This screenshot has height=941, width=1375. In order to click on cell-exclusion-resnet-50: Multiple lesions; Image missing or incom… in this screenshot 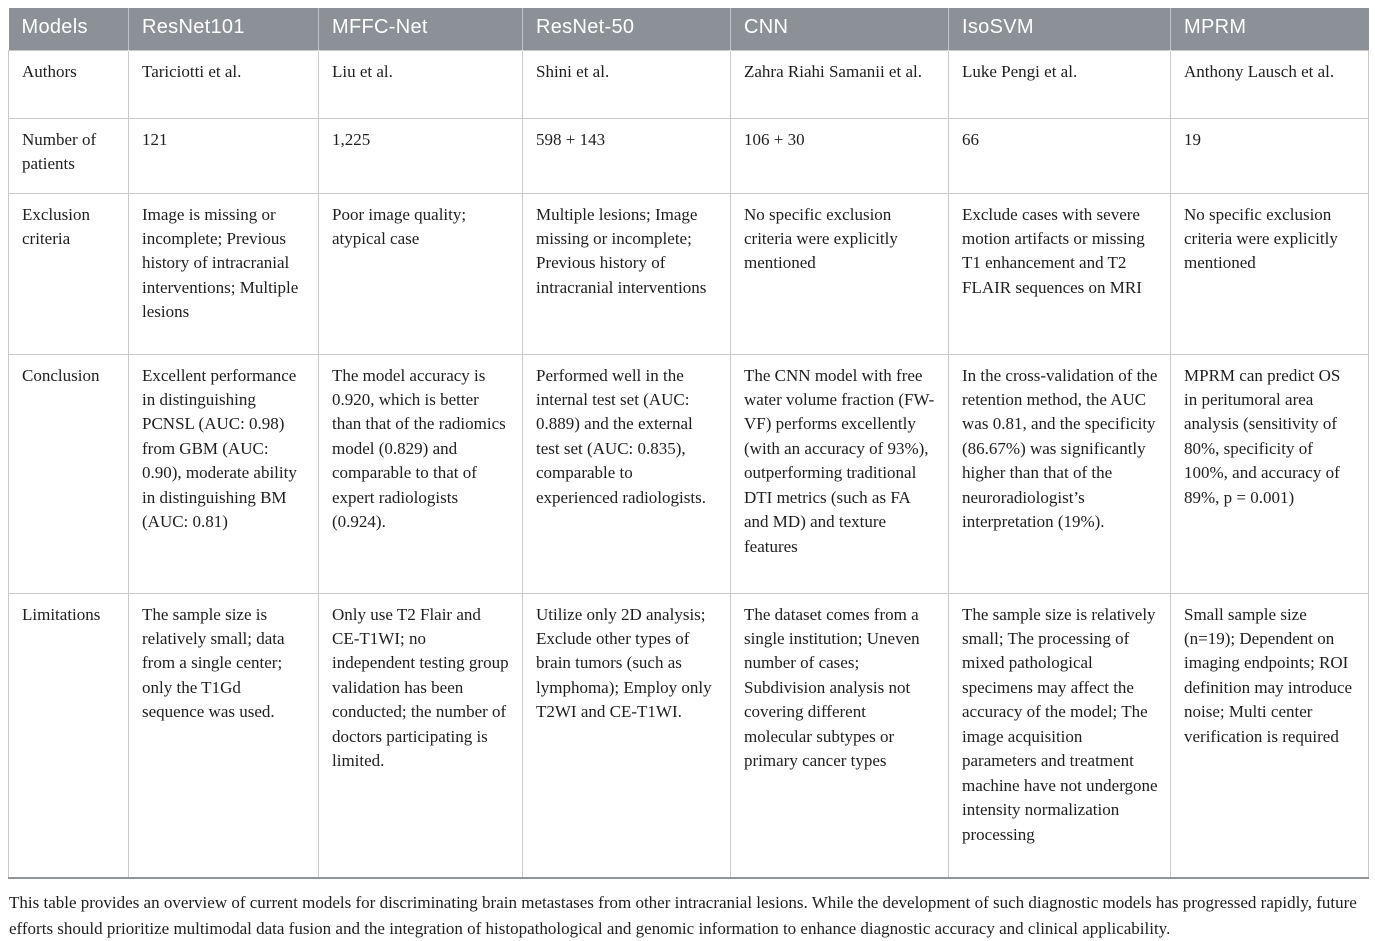, I will do `click(626, 273)`.